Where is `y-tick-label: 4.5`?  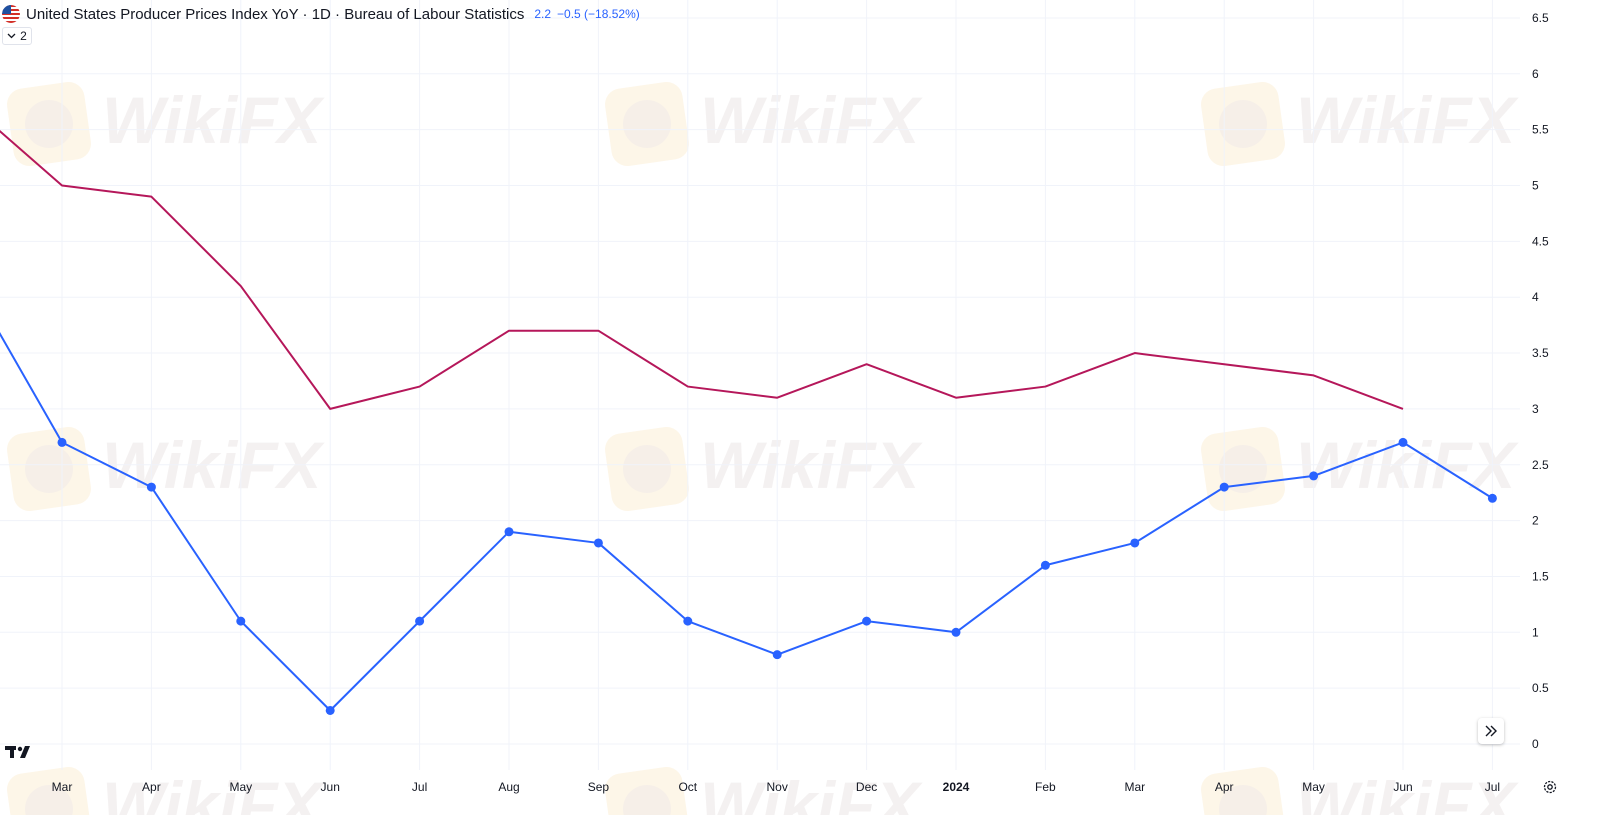 y-tick-label: 4.5 is located at coordinates (1540, 241).